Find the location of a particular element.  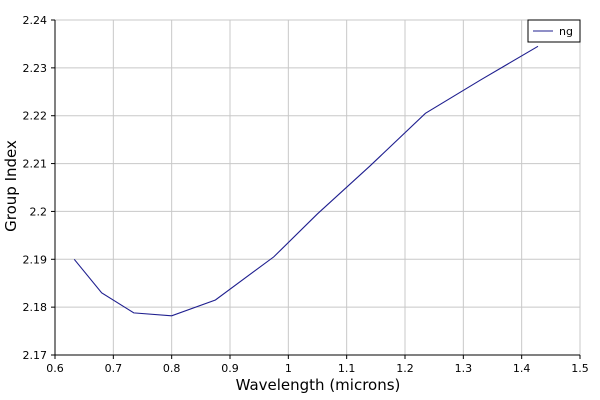

x-tick-label: 1 is located at coordinates (288, 368).